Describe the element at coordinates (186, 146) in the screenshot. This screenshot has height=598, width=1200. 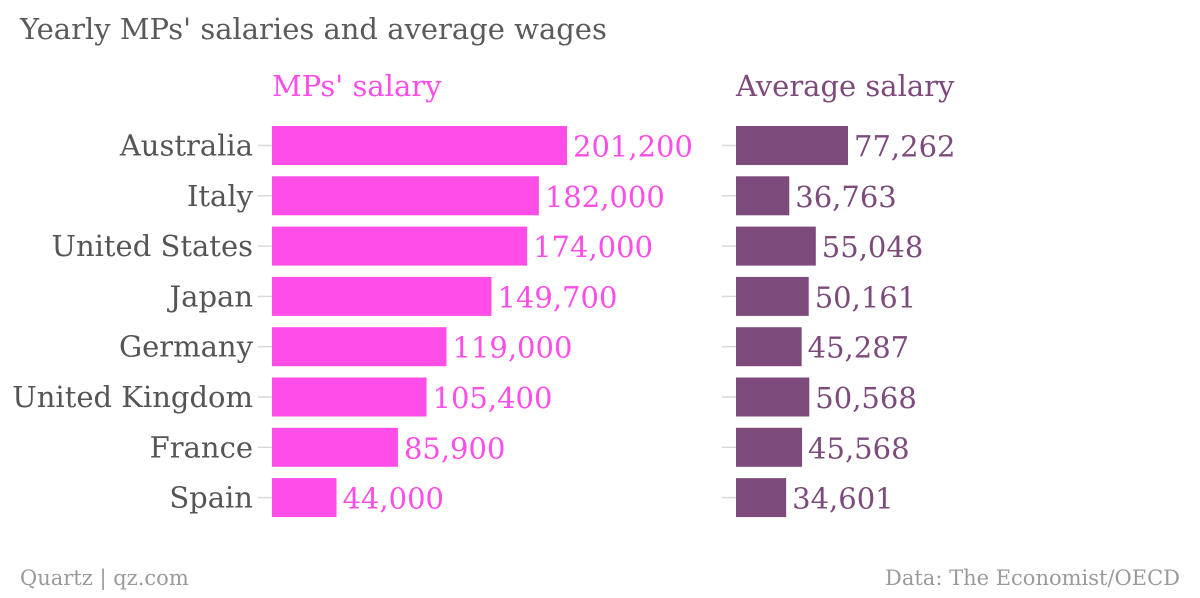
I see `category-label: Australia` at that location.